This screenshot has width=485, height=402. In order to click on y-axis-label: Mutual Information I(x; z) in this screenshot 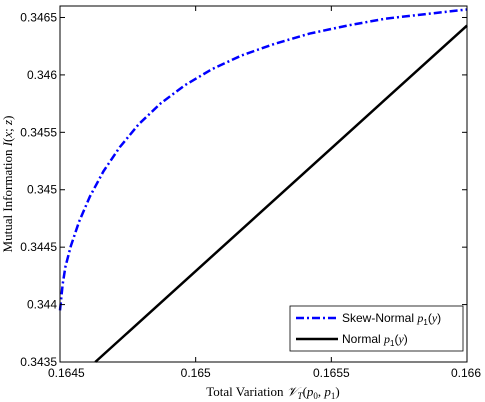, I will do `click(7, 184)`.